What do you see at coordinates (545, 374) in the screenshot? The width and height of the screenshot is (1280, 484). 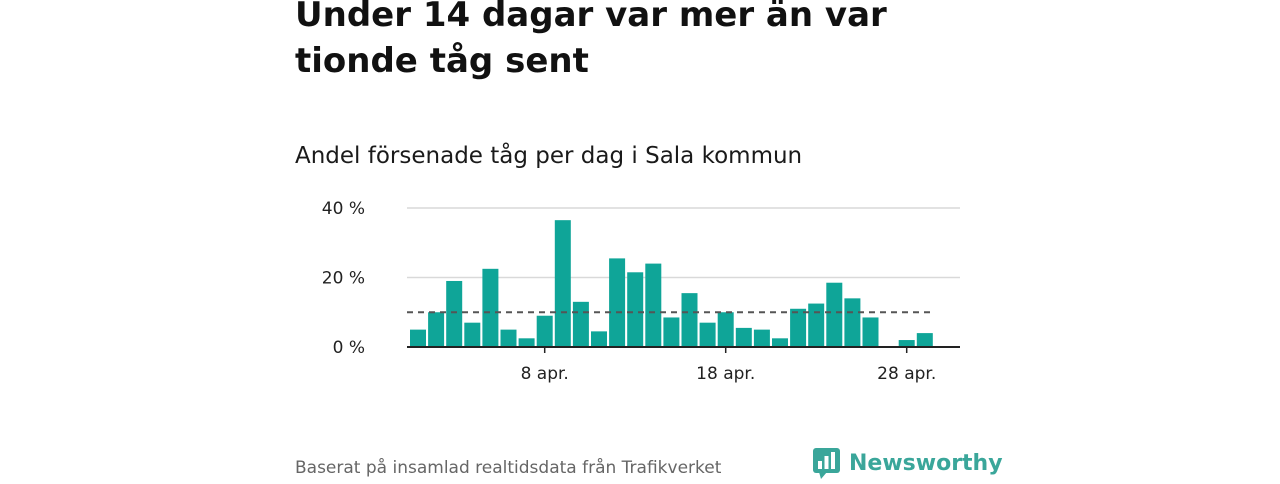 I see `x-tick-label: 8 apr.` at bounding box center [545, 374].